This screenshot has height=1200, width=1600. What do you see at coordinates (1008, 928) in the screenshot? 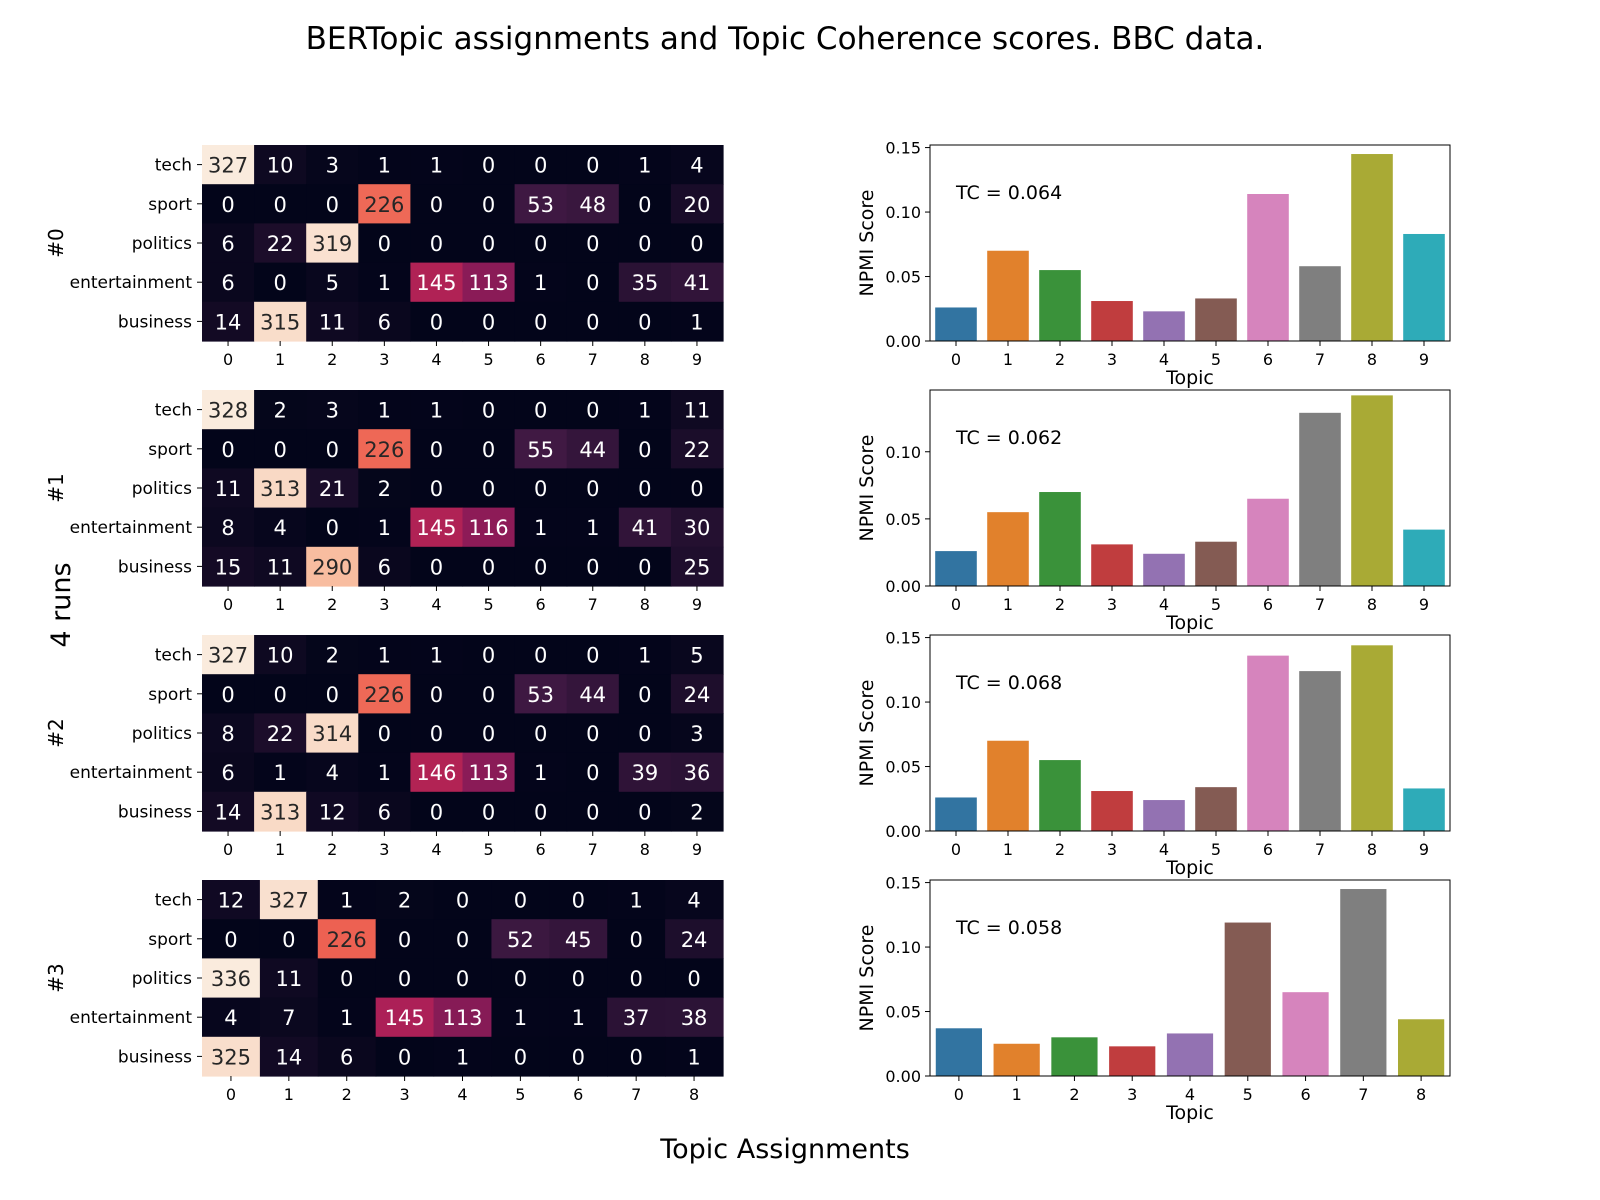
I see `tc-annotation: TC = 0.058` at bounding box center [1008, 928].